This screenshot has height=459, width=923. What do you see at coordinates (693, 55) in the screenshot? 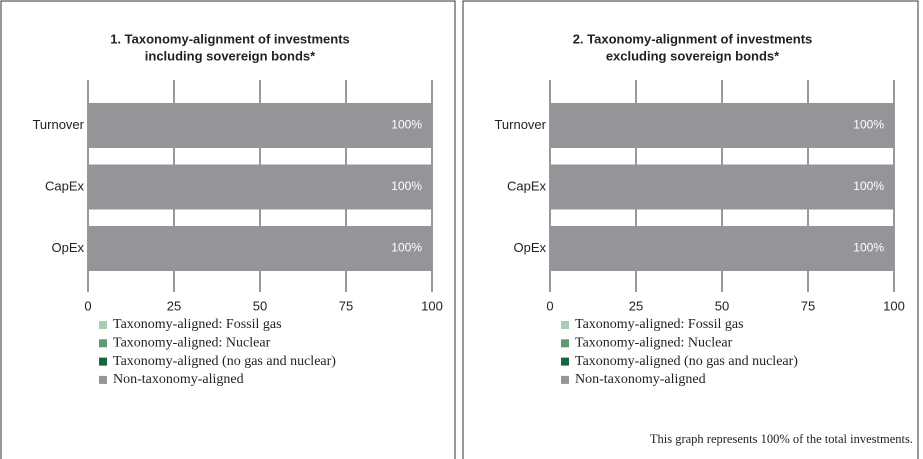
I see `chart-title: excluding sovereign bonds*` at bounding box center [693, 55].